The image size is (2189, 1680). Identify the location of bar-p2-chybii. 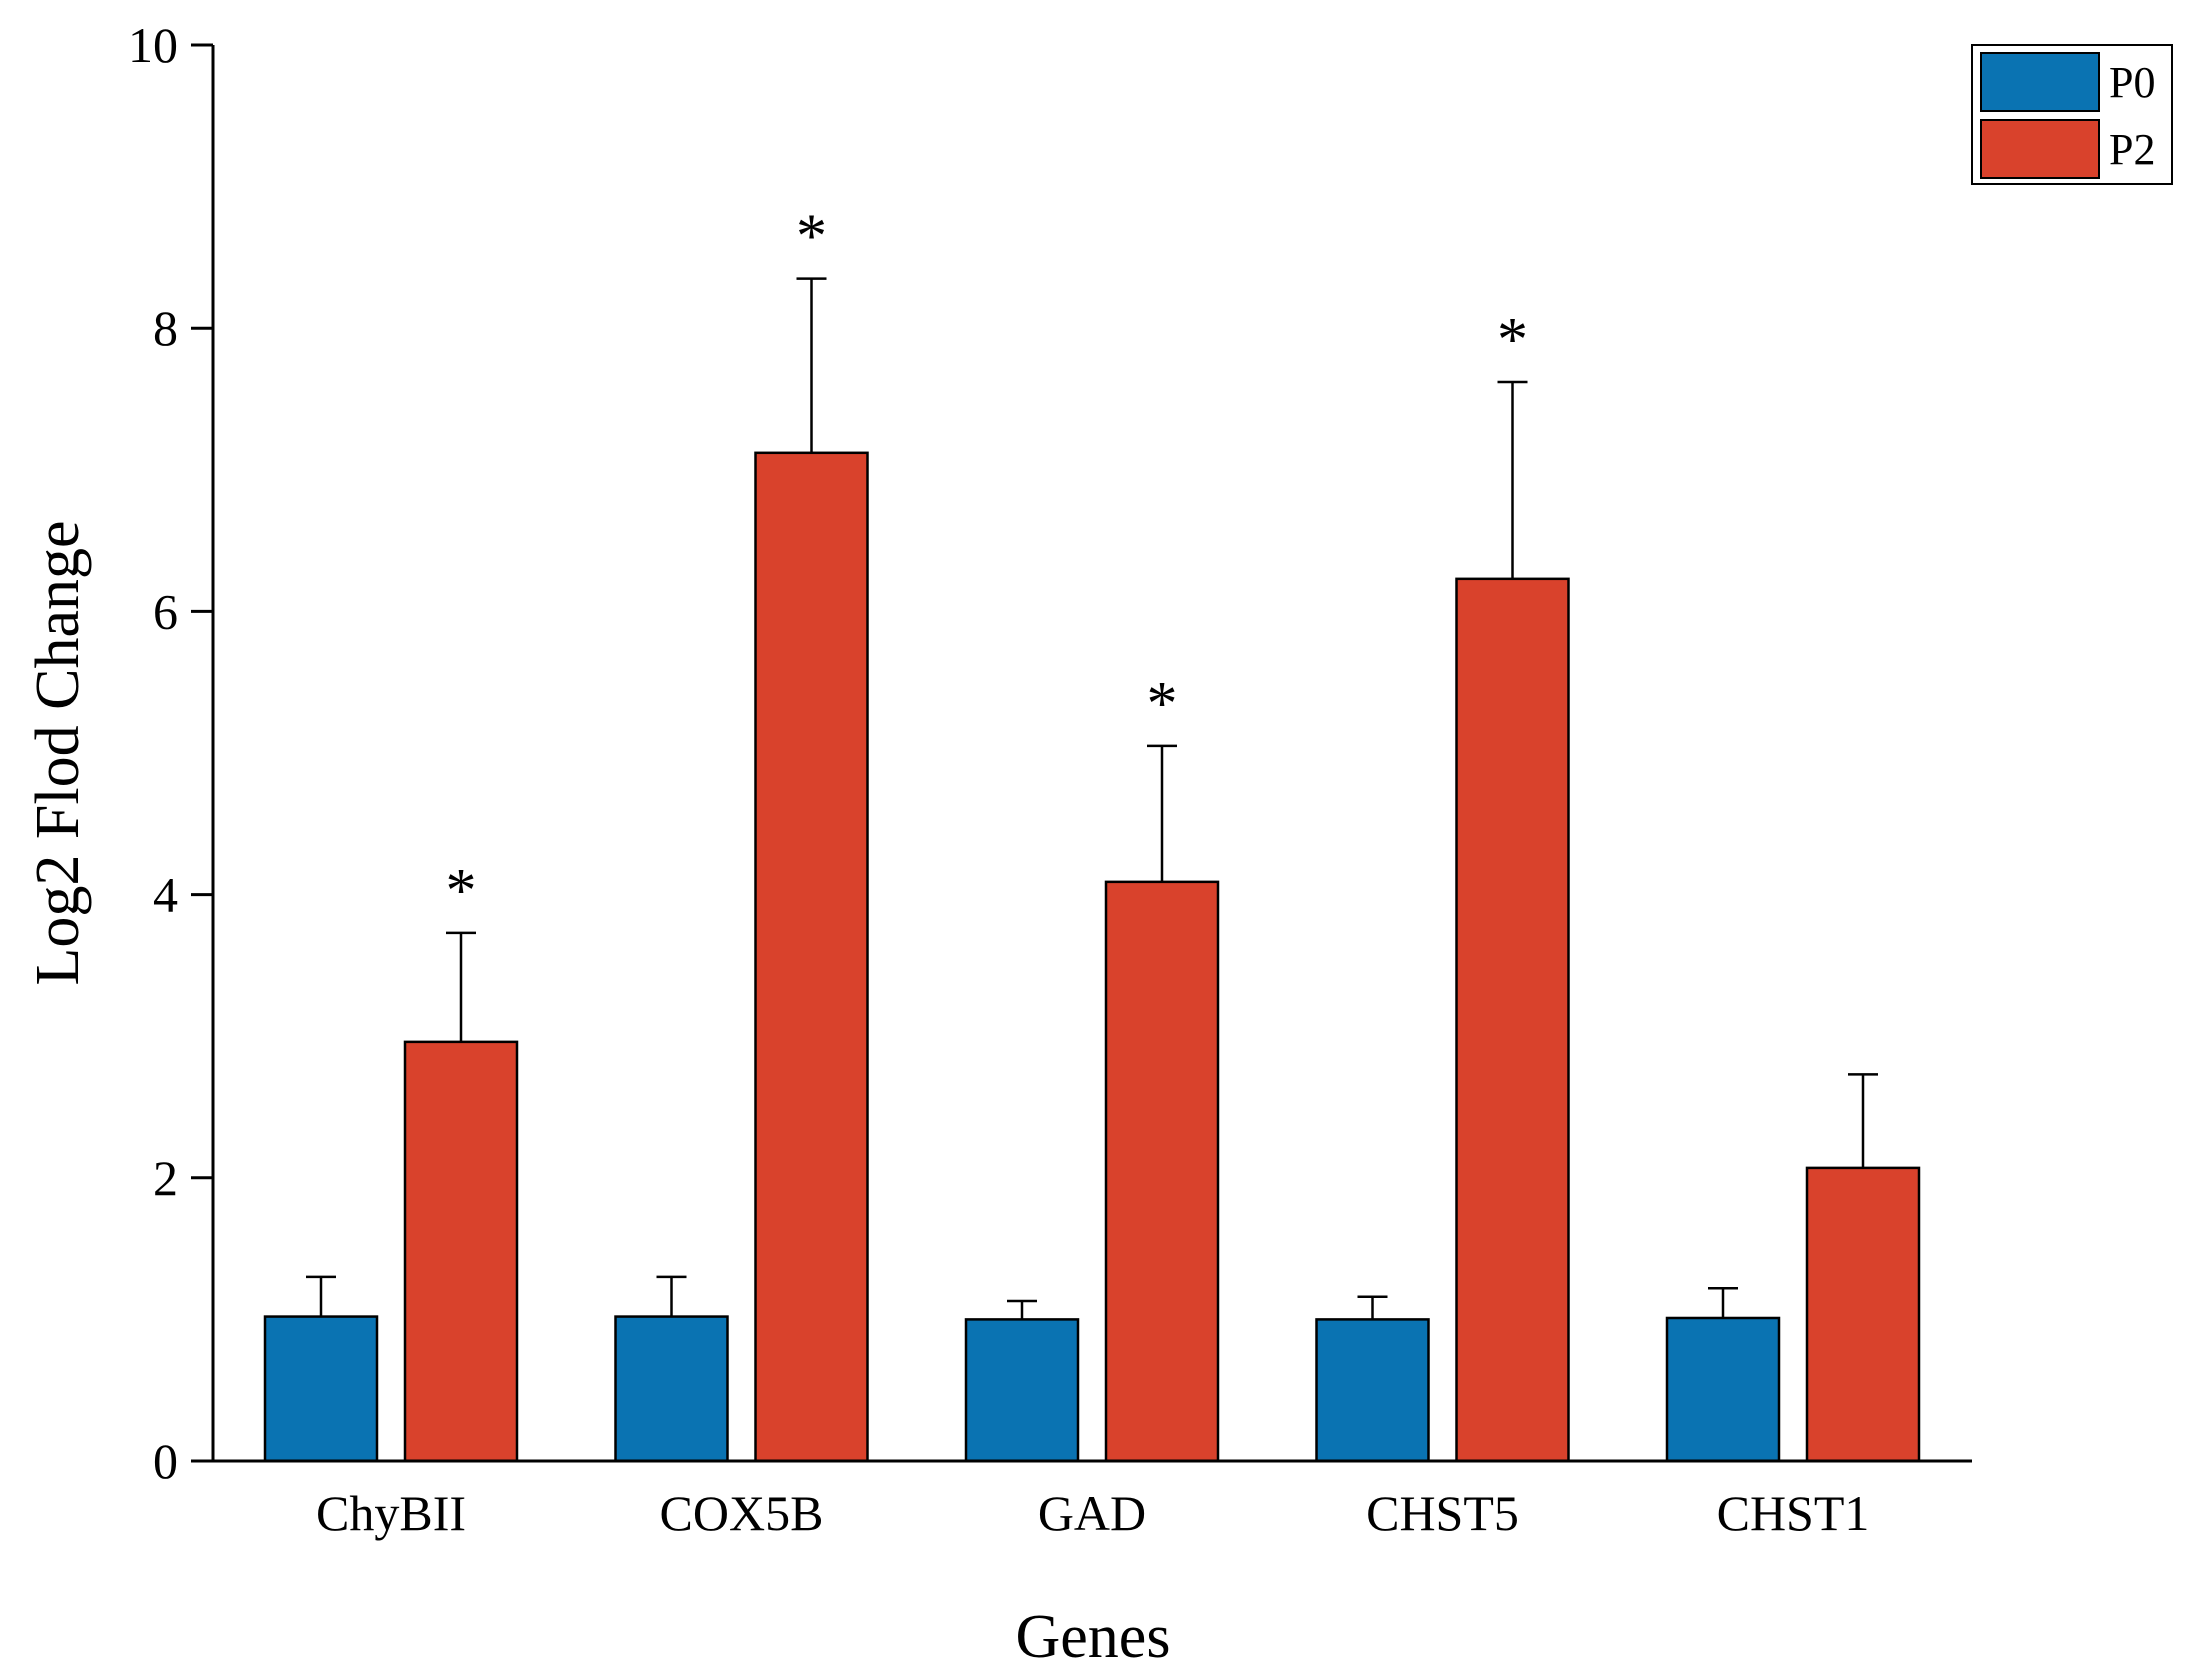
(461, 1251).